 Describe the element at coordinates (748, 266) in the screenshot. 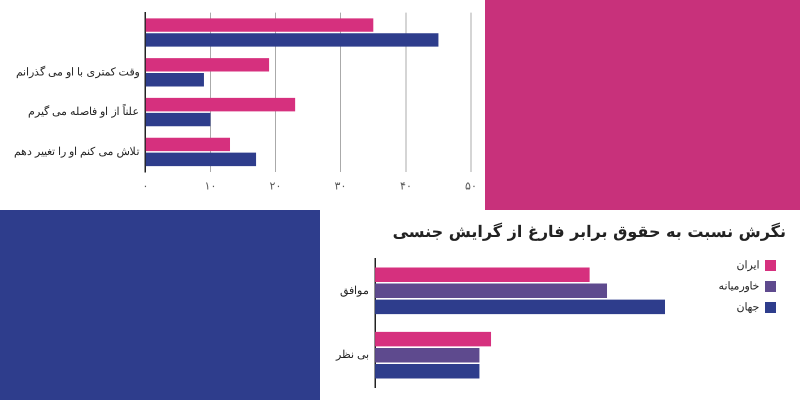

I see `legend-label: ایران` at that location.